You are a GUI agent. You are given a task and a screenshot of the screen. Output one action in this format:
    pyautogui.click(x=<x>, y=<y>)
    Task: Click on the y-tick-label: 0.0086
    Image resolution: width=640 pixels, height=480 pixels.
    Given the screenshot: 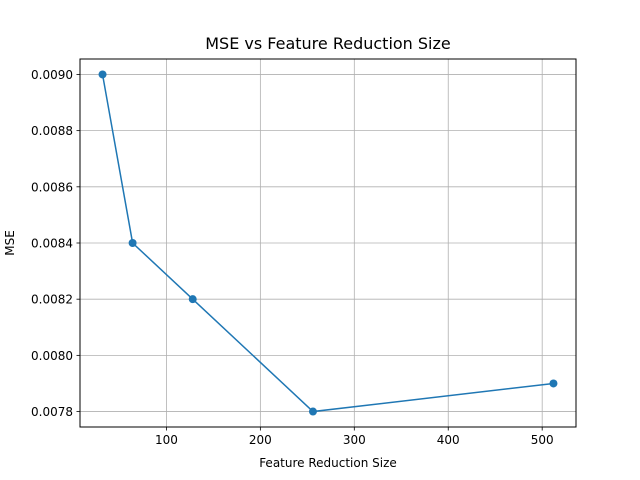 What is the action you would take?
    pyautogui.click(x=52, y=187)
    